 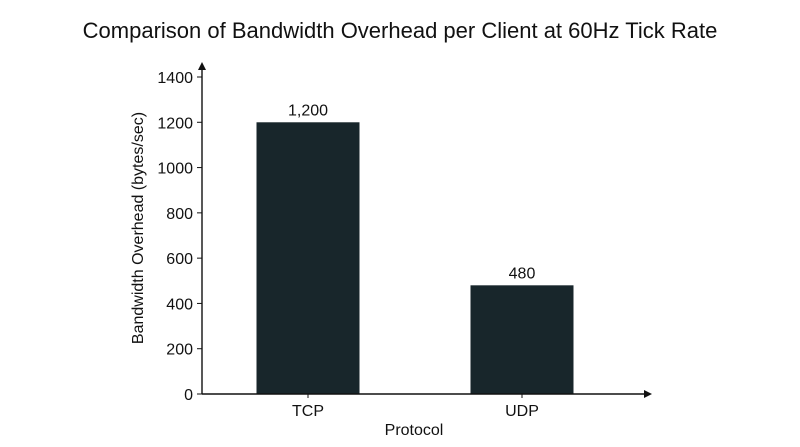 What do you see at coordinates (202, 66) in the screenshot?
I see `y-axis-arrow` at bounding box center [202, 66].